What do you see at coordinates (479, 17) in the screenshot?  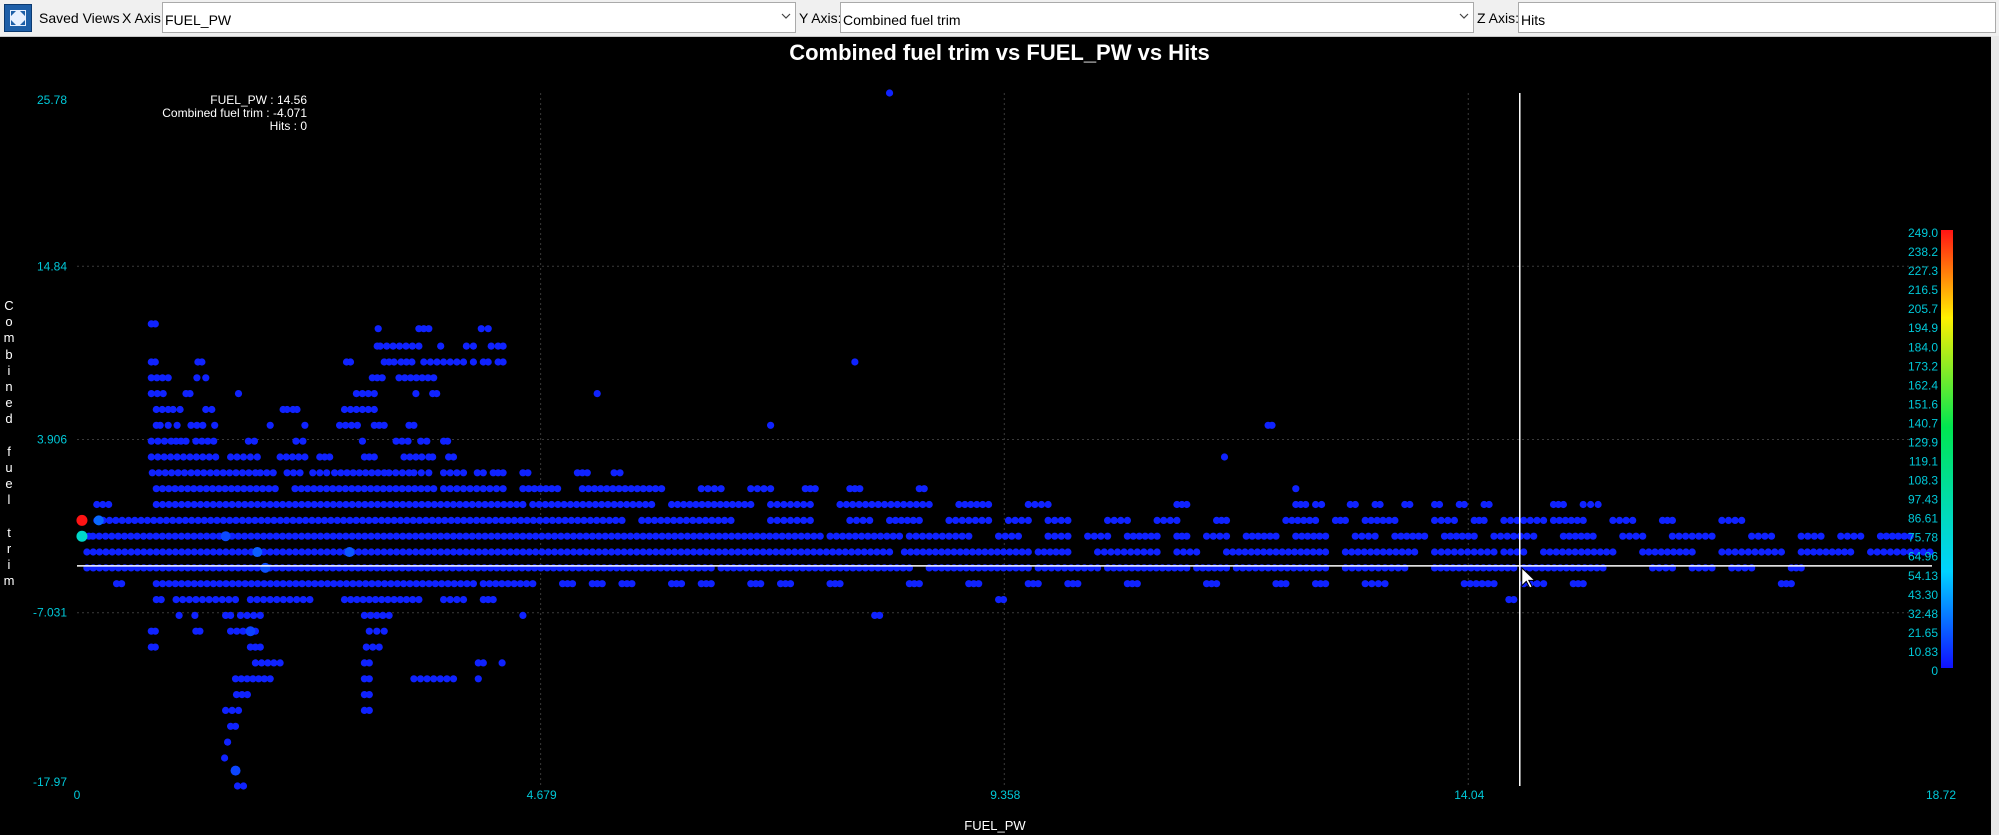 I see `x-axis-select: FUEL_PW` at bounding box center [479, 17].